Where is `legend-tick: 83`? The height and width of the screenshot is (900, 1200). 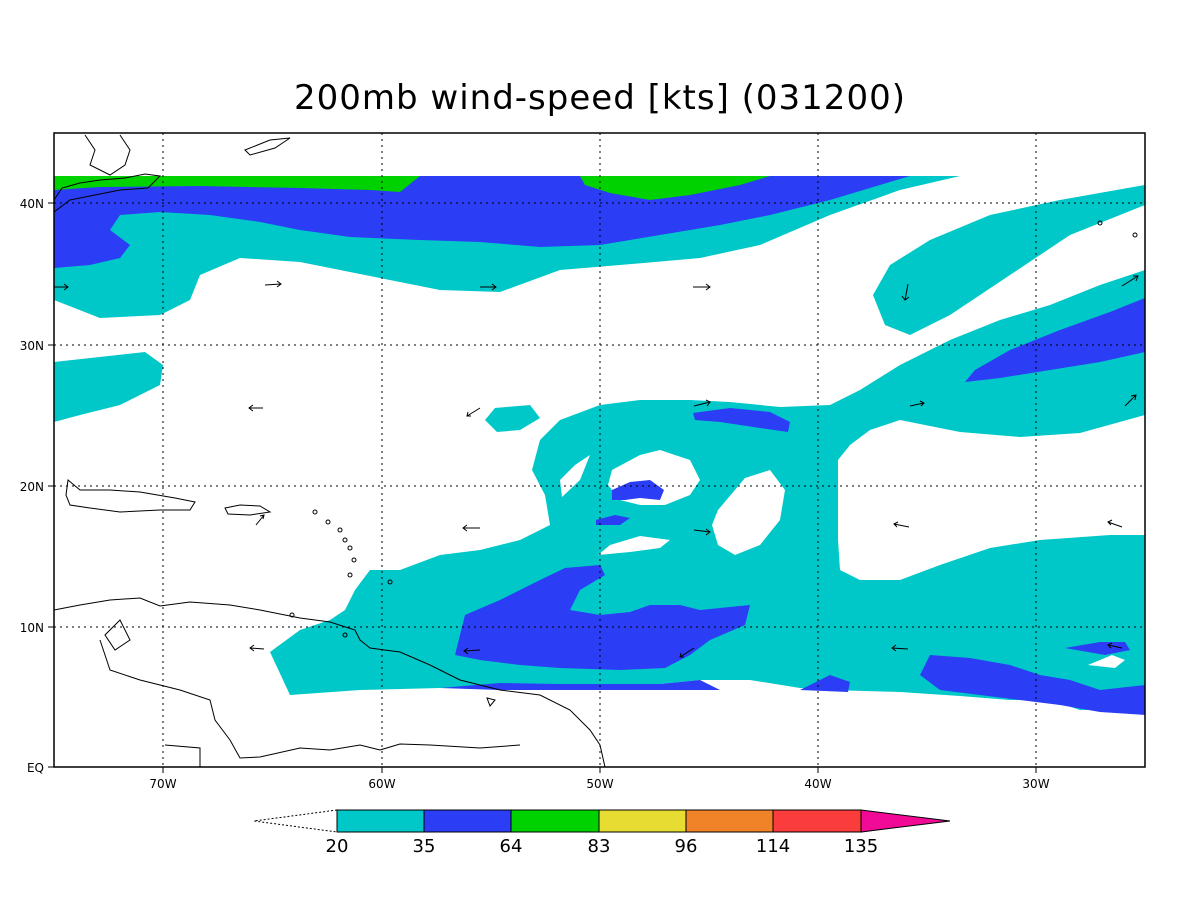
legend-tick: 83 is located at coordinates (599, 846).